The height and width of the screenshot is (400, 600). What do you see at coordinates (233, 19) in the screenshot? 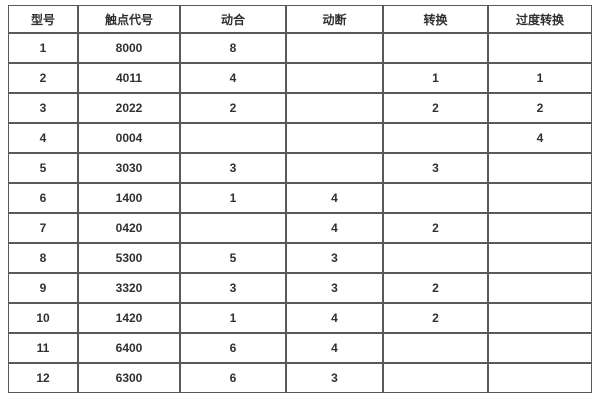
I see `column-header-normally-open: 动合` at bounding box center [233, 19].